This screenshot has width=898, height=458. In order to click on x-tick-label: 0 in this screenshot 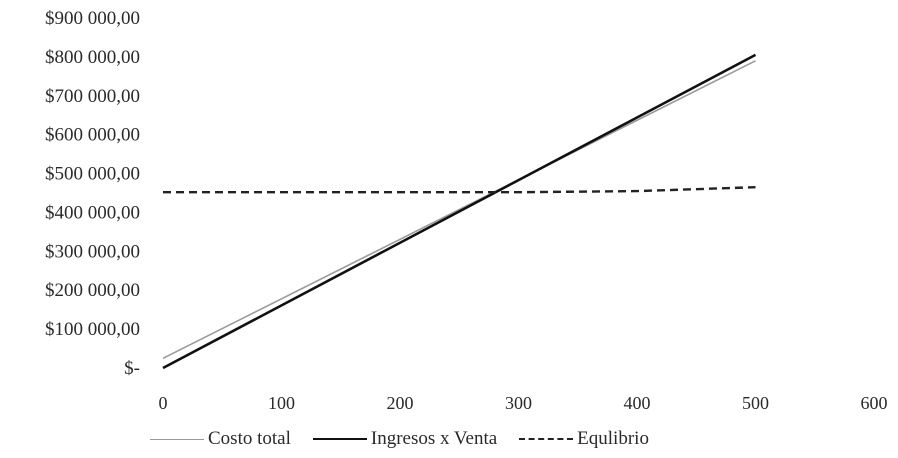, I will do `click(163, 403)`.